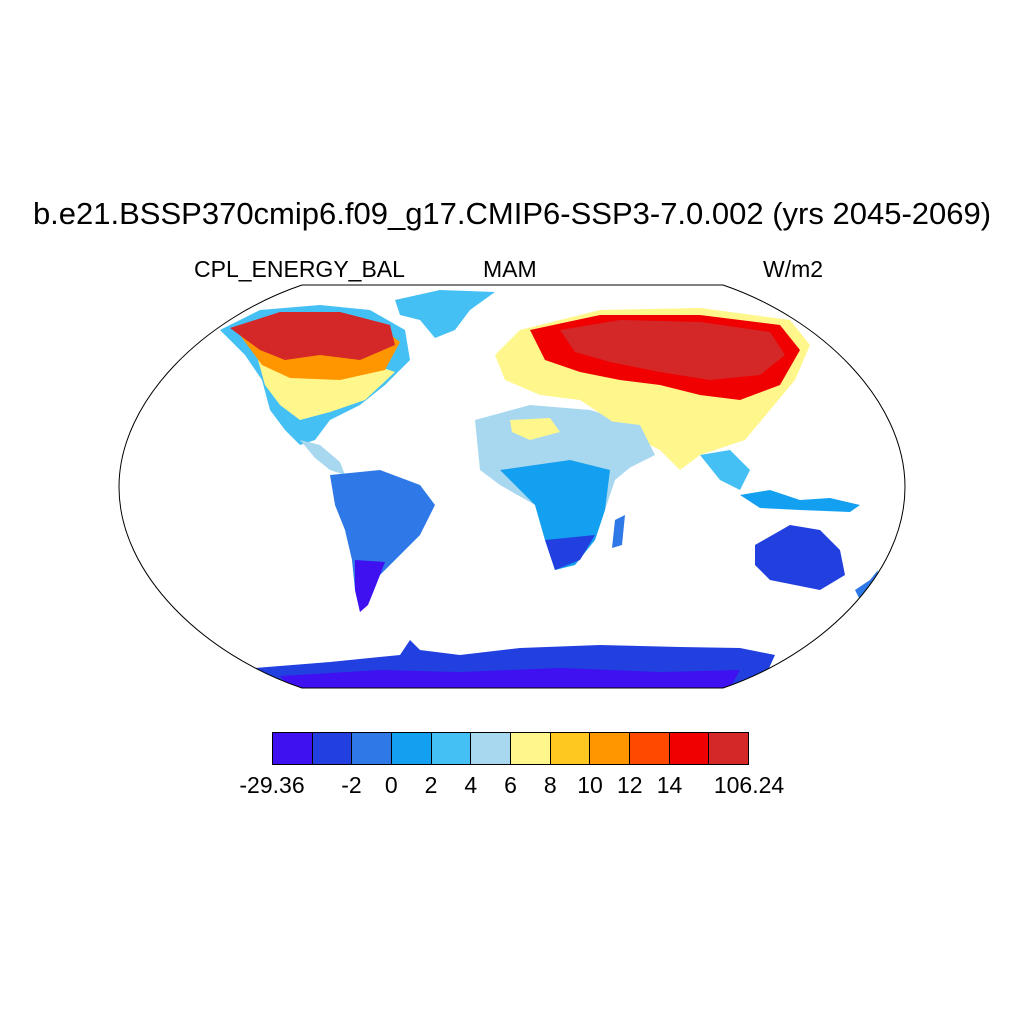 The image size is (1024, 1024). I want to click on units-label: W/m2, so click(793, 269).